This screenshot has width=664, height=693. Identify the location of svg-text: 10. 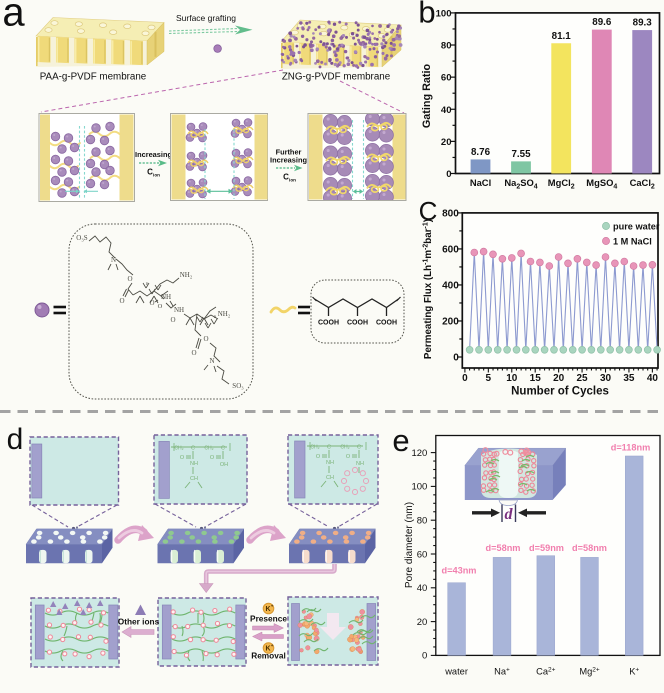
(512, 378).